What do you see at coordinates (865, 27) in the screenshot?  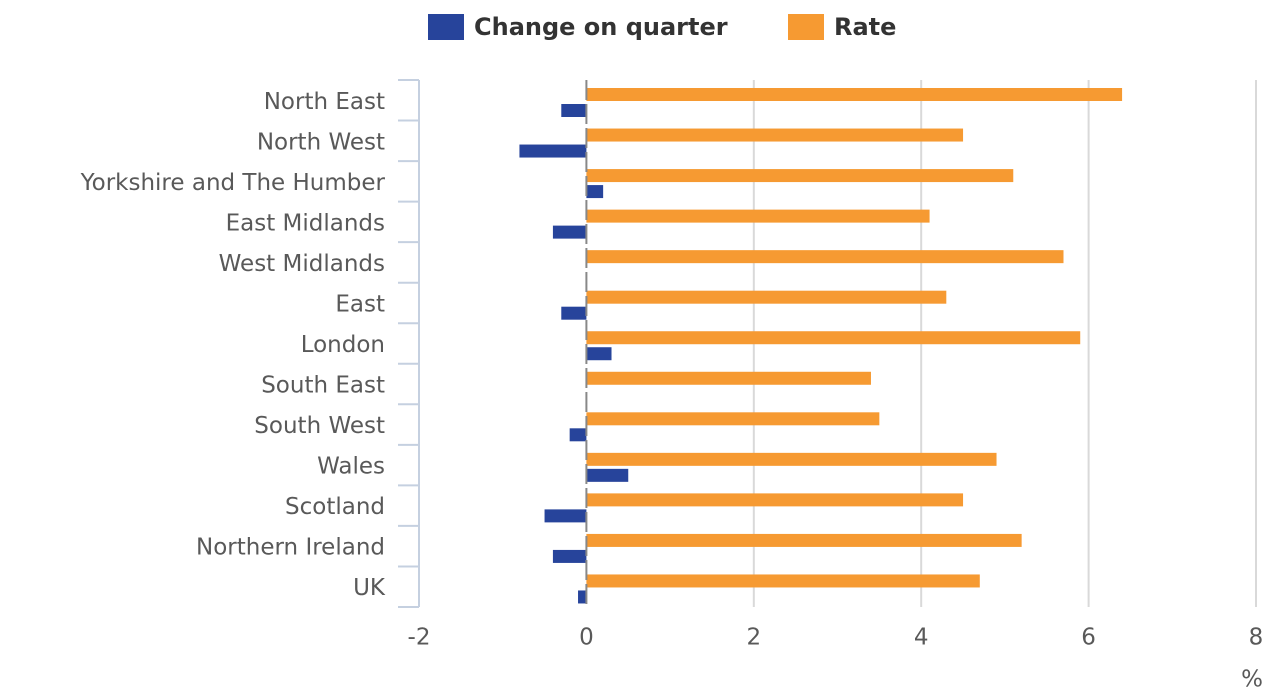 I see `legend-label: Rate` at bounding box center [865, 27].